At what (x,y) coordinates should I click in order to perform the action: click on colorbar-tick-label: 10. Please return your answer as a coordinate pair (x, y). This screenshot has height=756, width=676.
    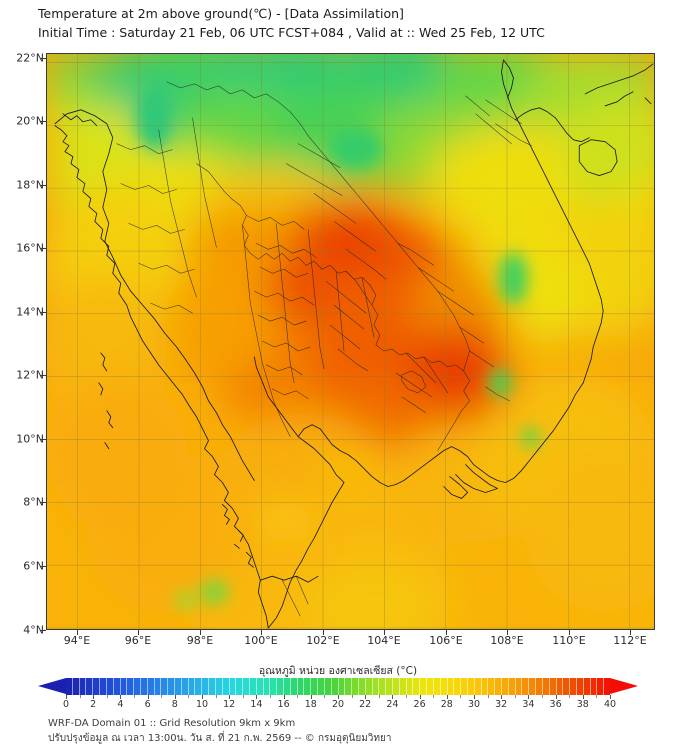
    Looking at the image, I should click on (202, 704).